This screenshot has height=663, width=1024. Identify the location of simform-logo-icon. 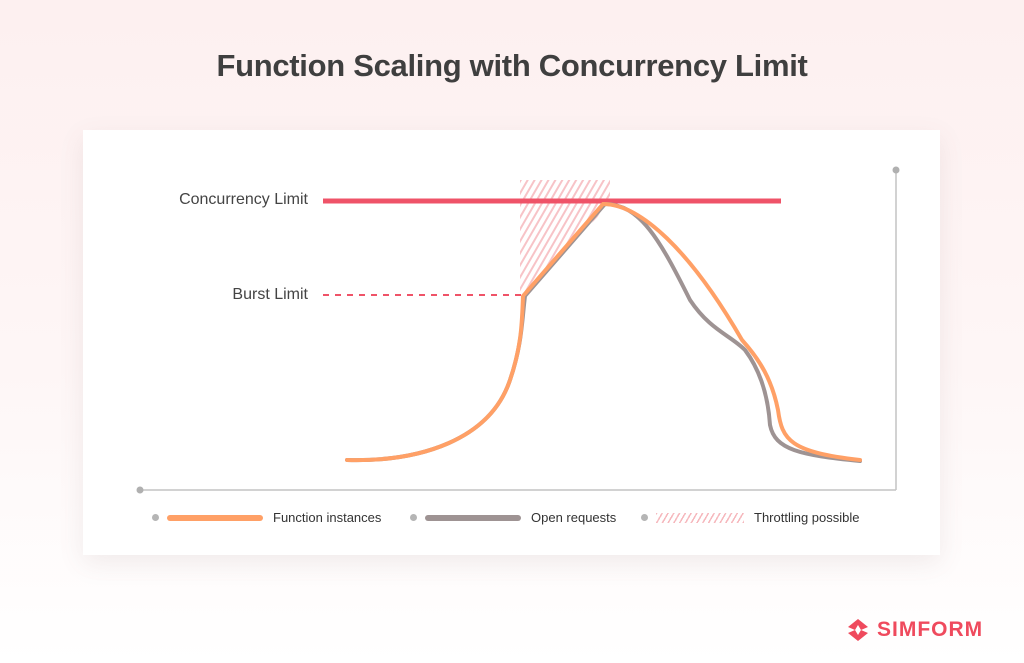
(858, 630).